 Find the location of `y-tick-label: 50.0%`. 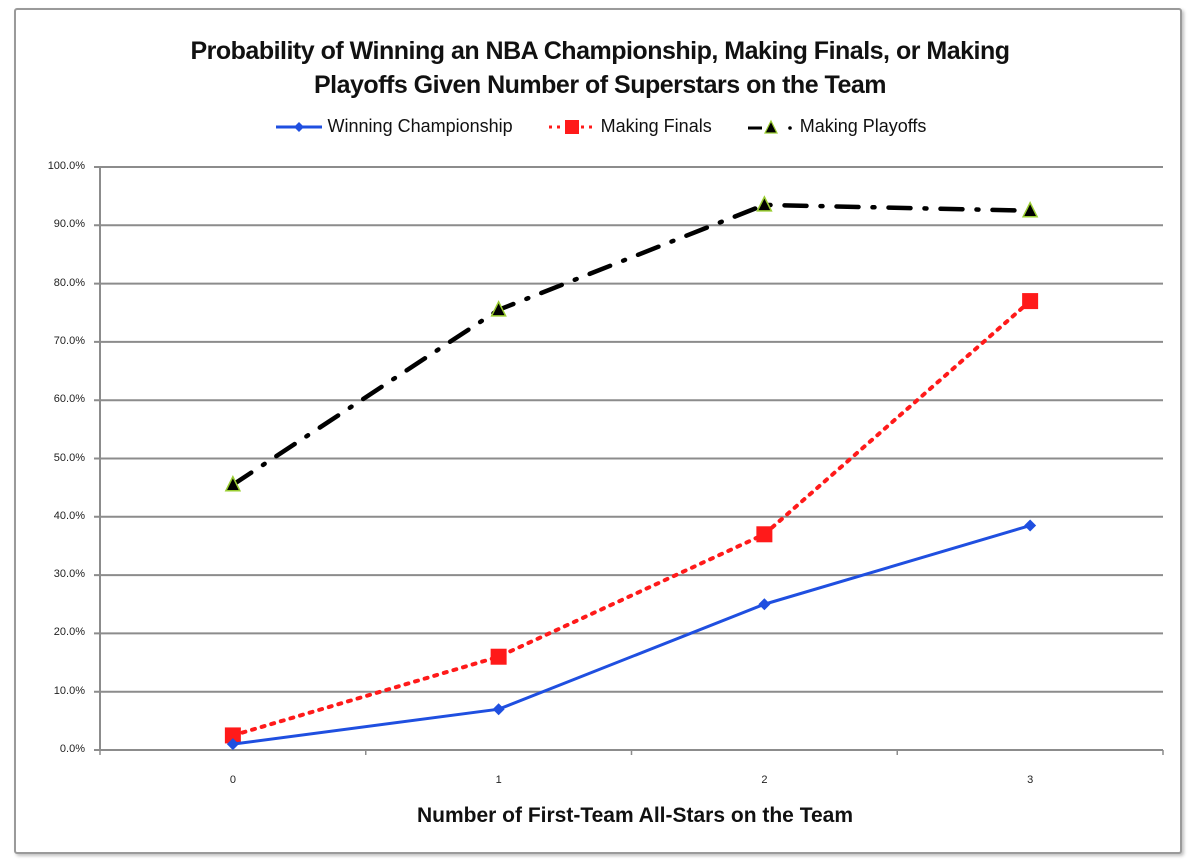

y-tick-label: 50.0% is located at coordinates (69, 457).